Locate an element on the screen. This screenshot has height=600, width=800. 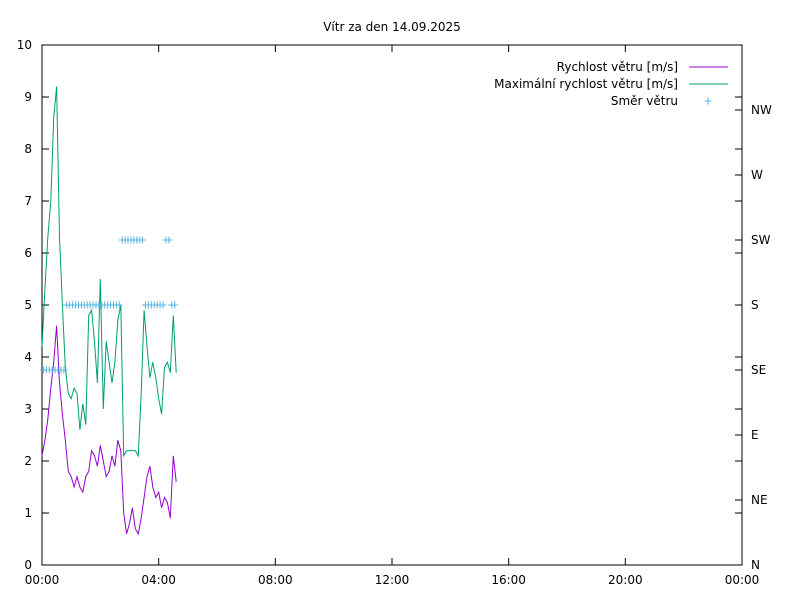
y-tick-label: 5 is located at coordinates (28, 305).